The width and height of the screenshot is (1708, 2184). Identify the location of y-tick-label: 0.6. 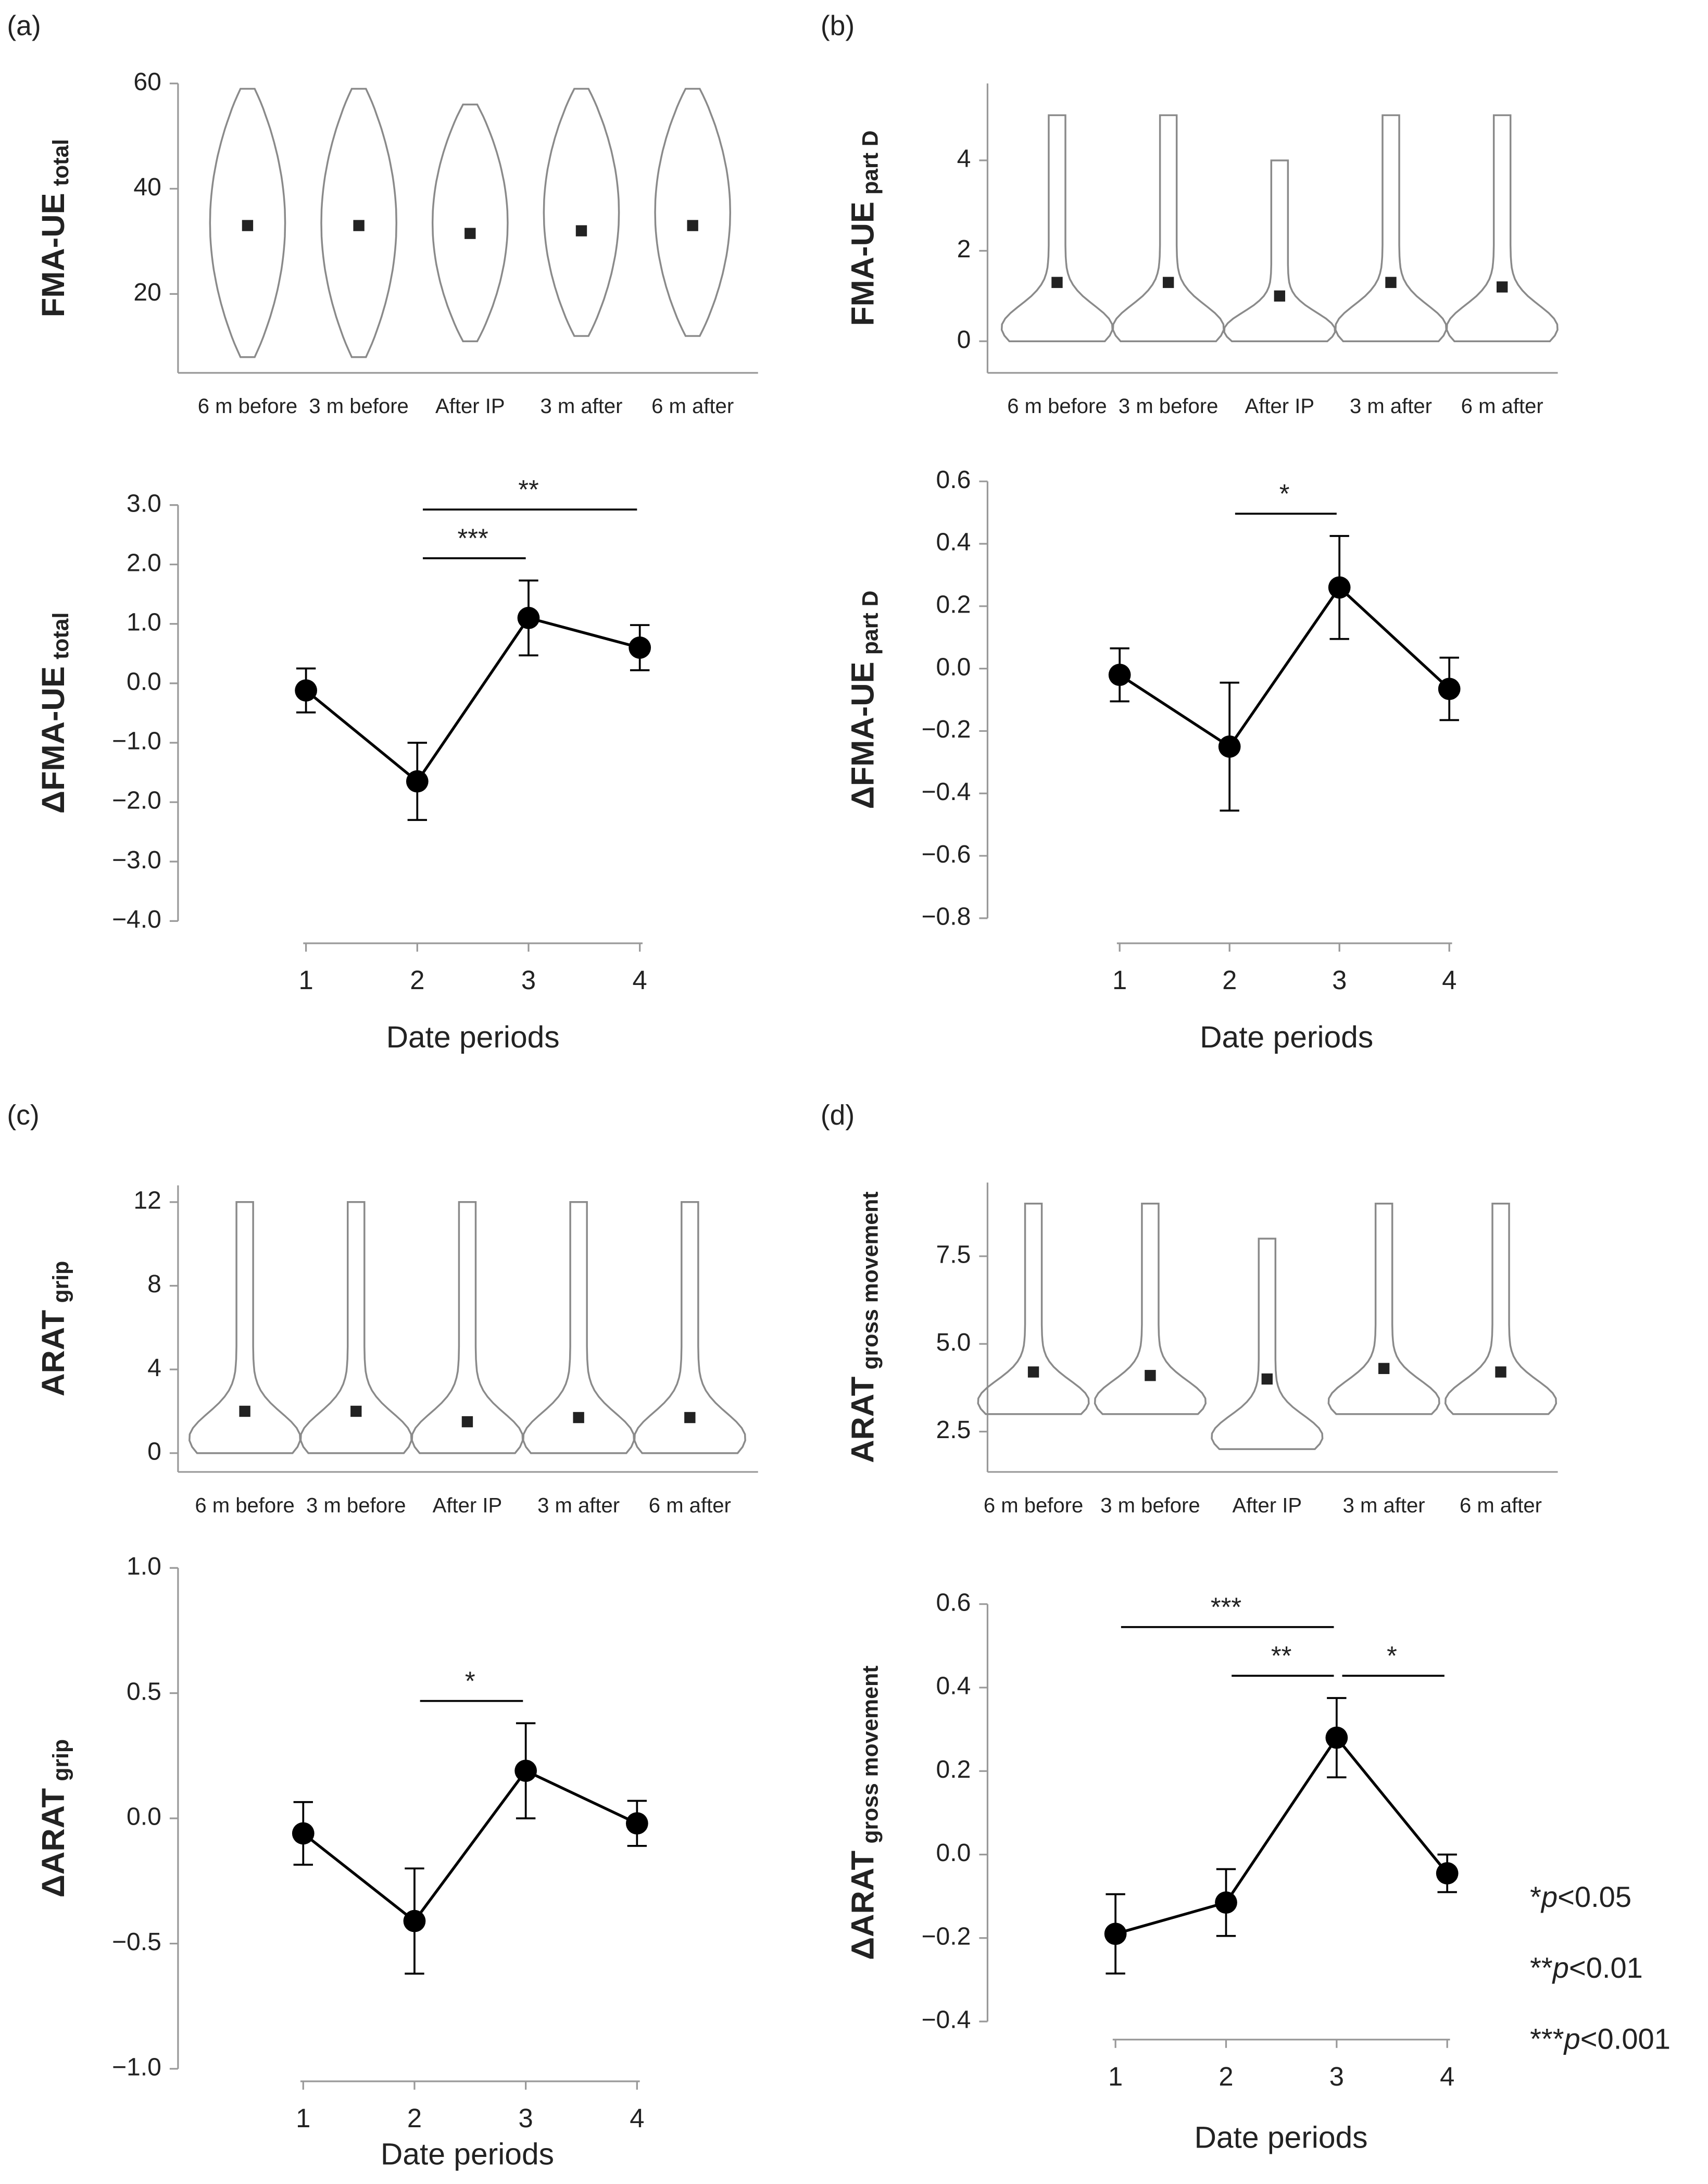
(953, 480).